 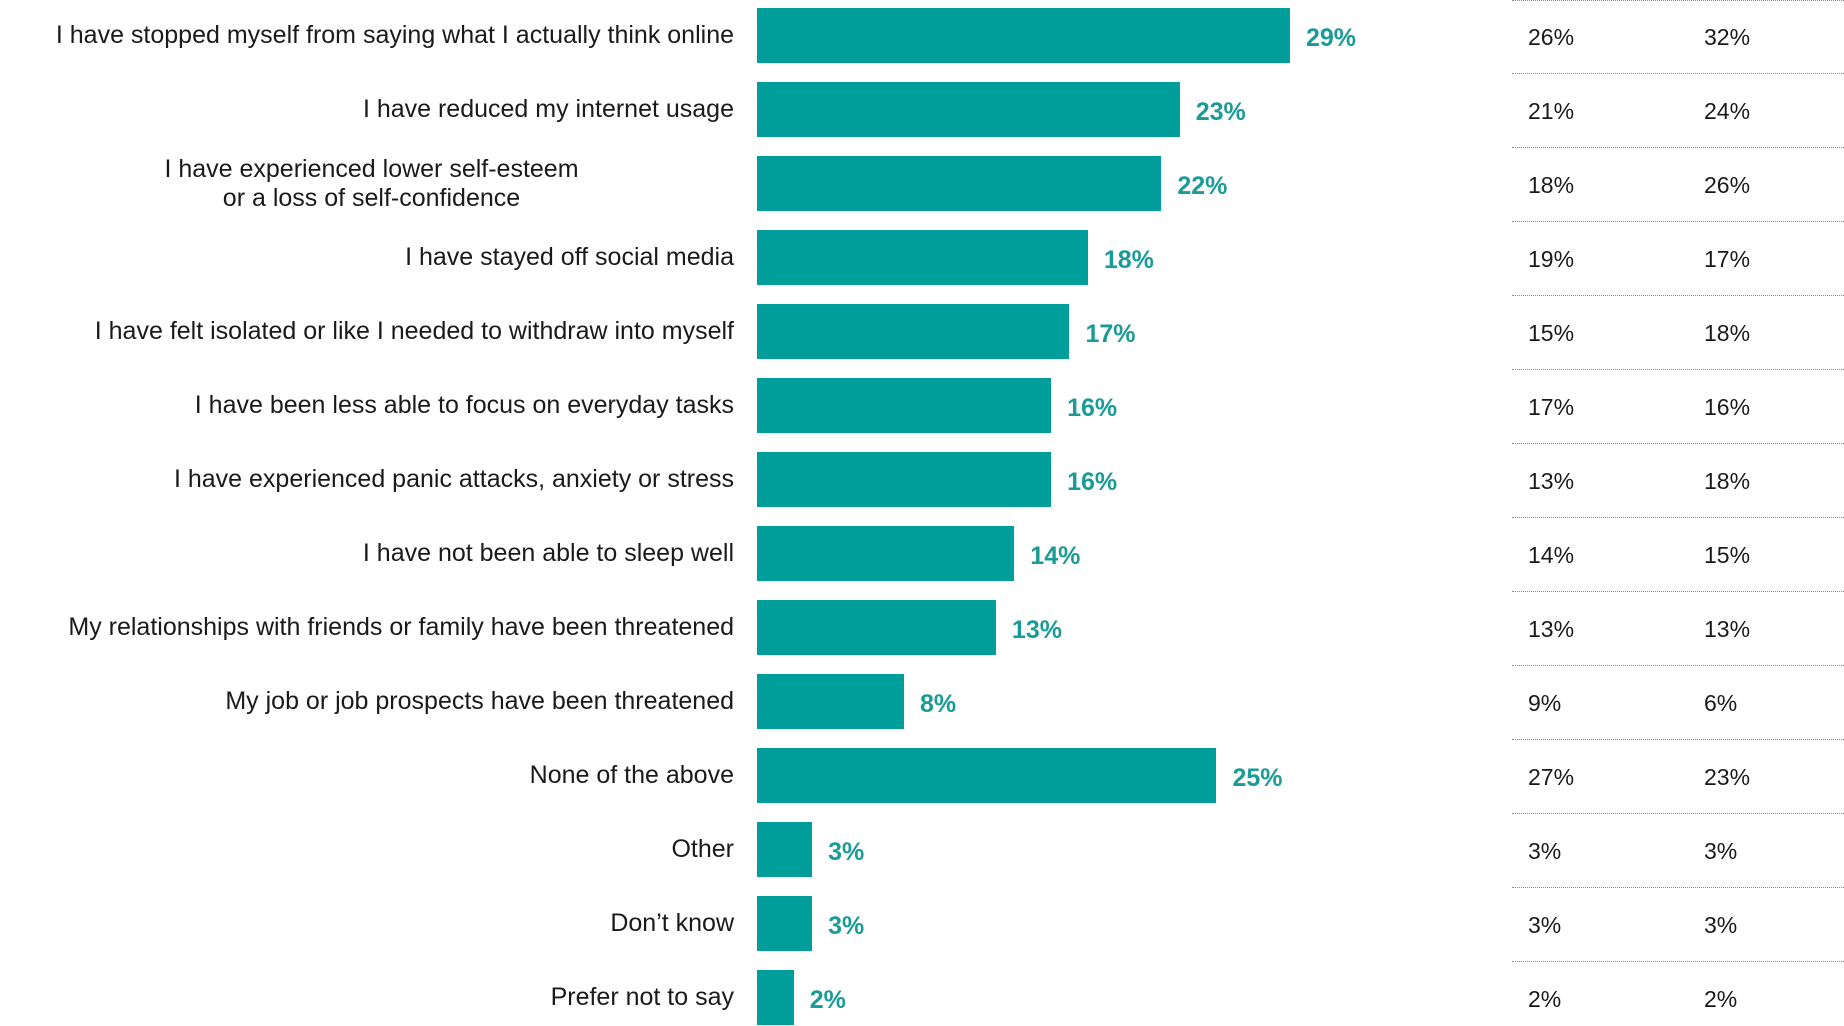 I want to click on data-label: 8%, so click(x=938, y=703).